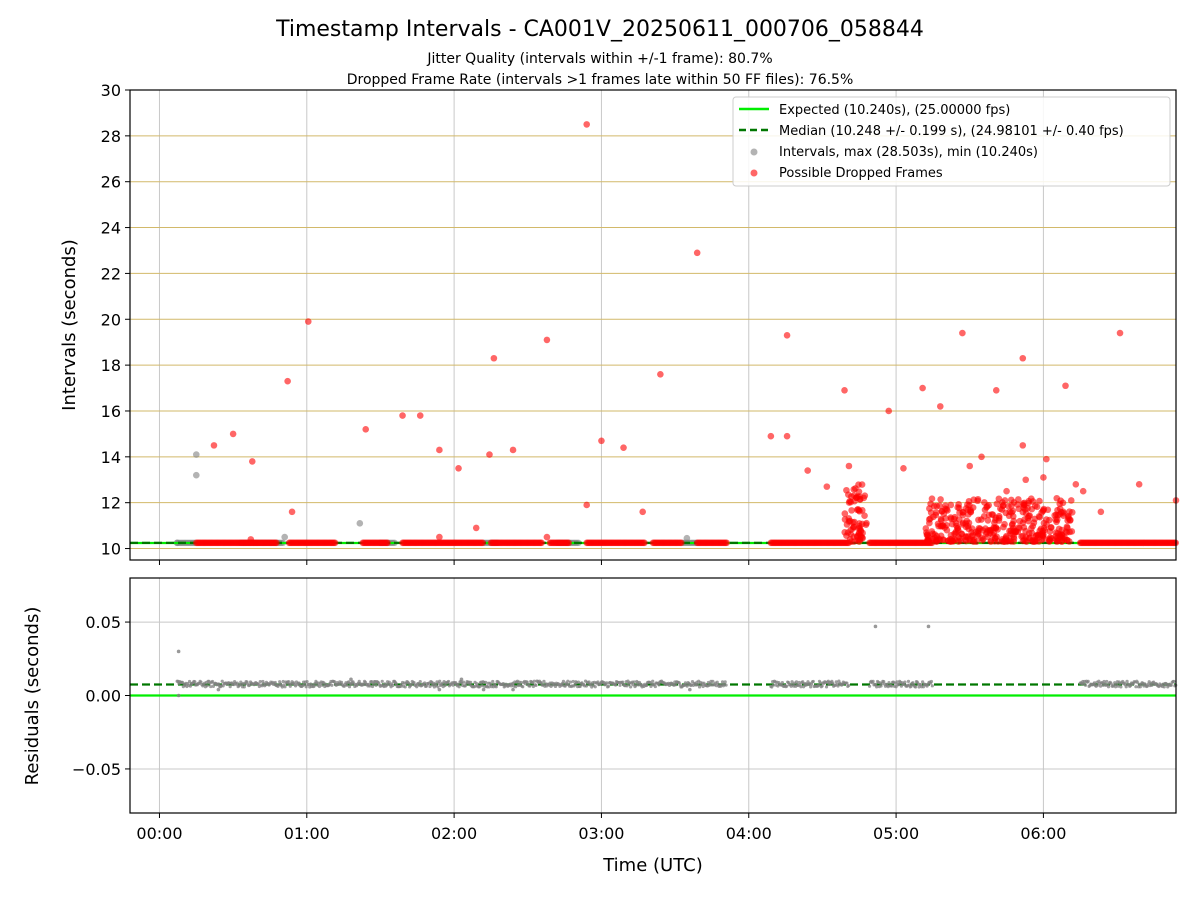 The height and width of the screenshot is (900, 1200). Describe the element at coordinates (103, 622) in the screenshot. I see `bottom-y-tick-label: 0.05` at that location.